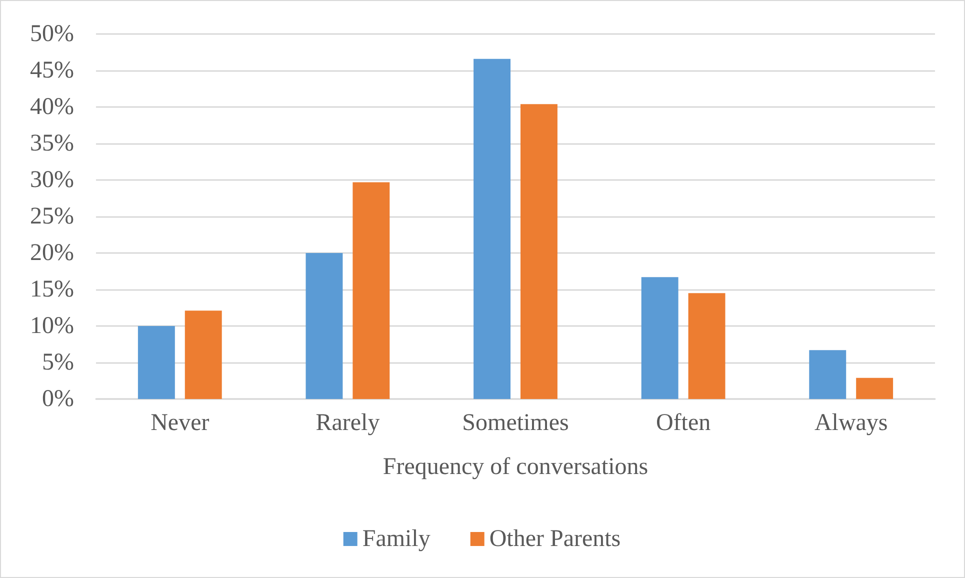 The height and width of the screenshot is (578, 965). I want to click on x-tick-label: Often, so click(683, 423).